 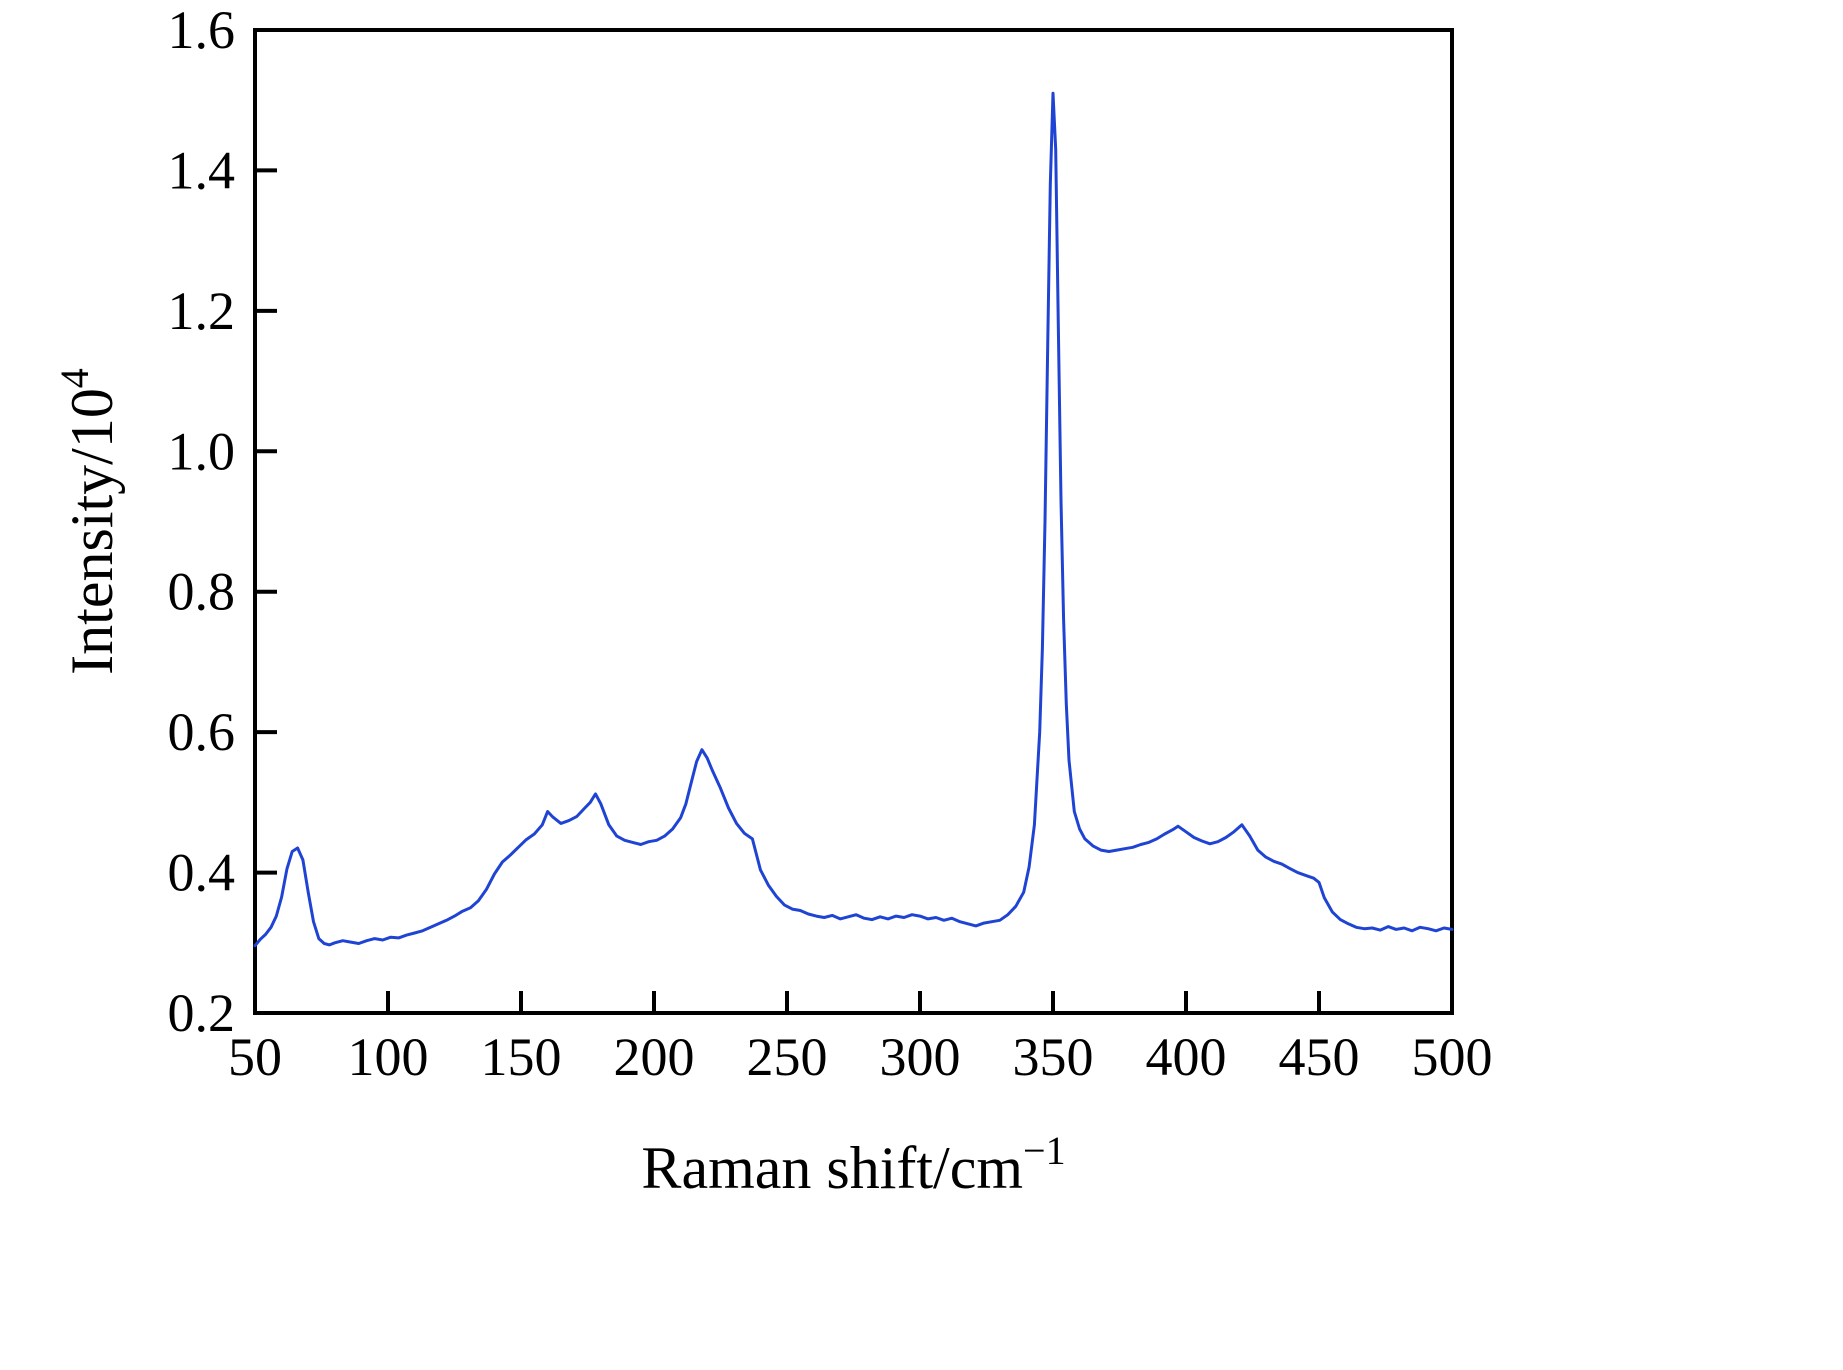 I want to click on x-tick-label: 100, so click(x=388, y=1057).